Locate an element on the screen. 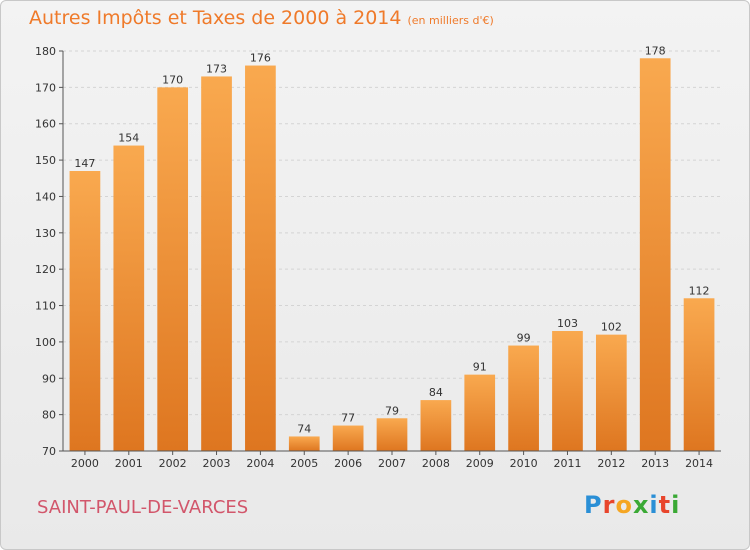 The image size is (750, 550). logo-letter: r is located at coordinates (609, 505).